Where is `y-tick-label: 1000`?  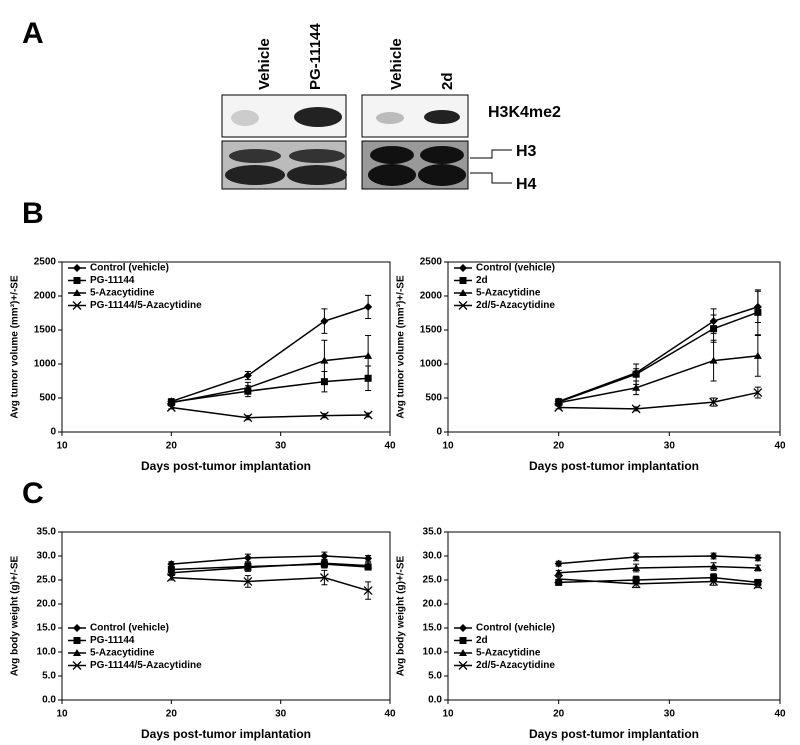 y-tick-label: 1000 is located at coordinates (431, 364).